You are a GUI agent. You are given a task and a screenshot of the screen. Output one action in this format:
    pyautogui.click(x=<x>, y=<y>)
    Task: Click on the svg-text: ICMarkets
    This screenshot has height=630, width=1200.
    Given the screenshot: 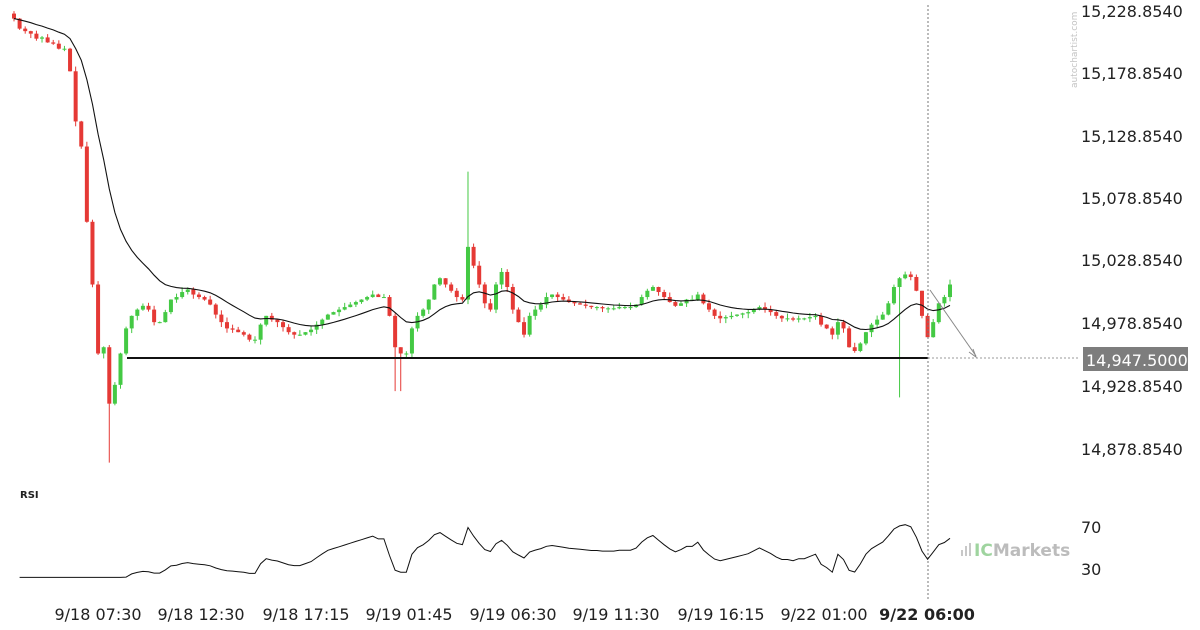 What is the action you would take?
    pyautogui.click(x=1022, y=551)
    